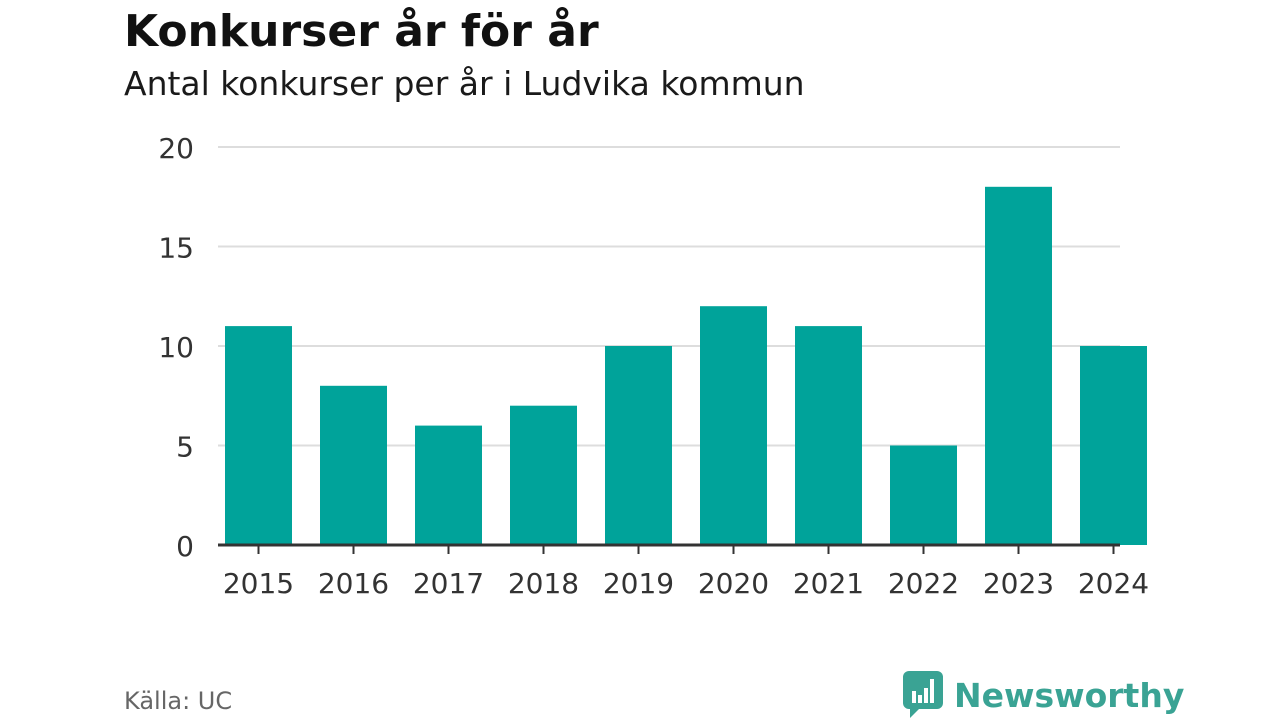 Image resolution: width=1280 pixels, height=720 pixels. I want to click on newsworthy-logo: Newsworthy, so click(1043, 695).